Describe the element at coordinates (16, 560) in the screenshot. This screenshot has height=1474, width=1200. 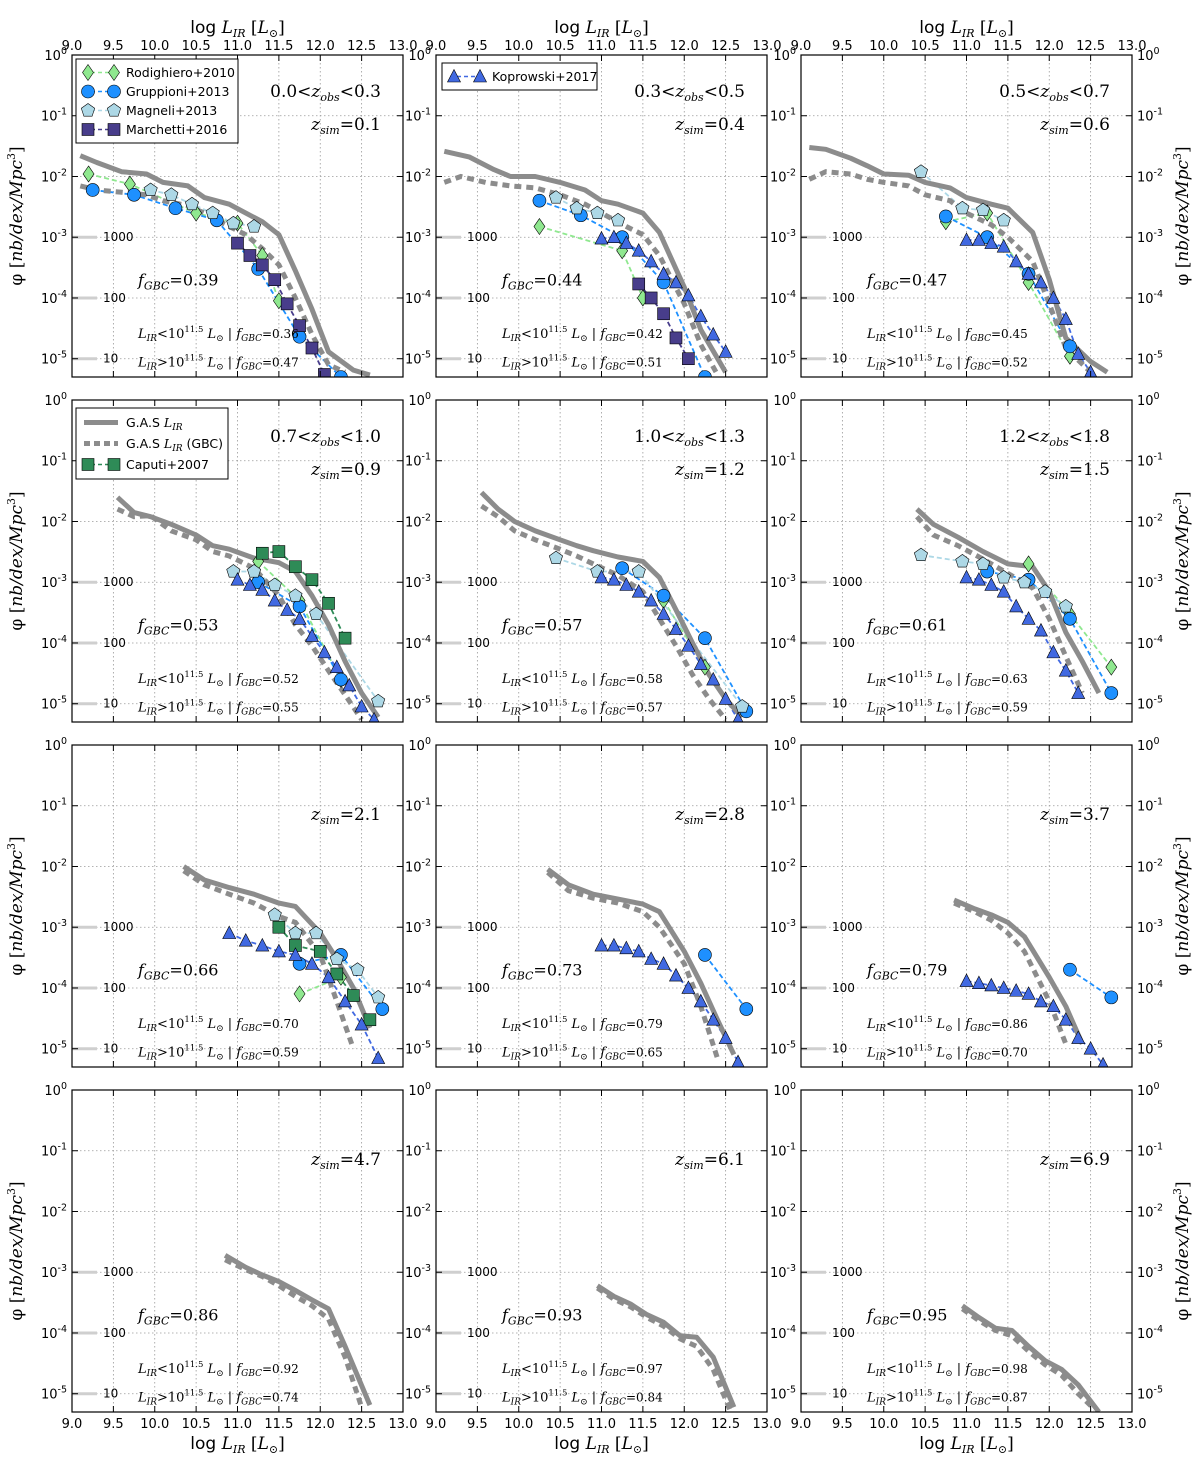
I see `y-axis-title: φ [nb/dex/Mpc3]` at that location.